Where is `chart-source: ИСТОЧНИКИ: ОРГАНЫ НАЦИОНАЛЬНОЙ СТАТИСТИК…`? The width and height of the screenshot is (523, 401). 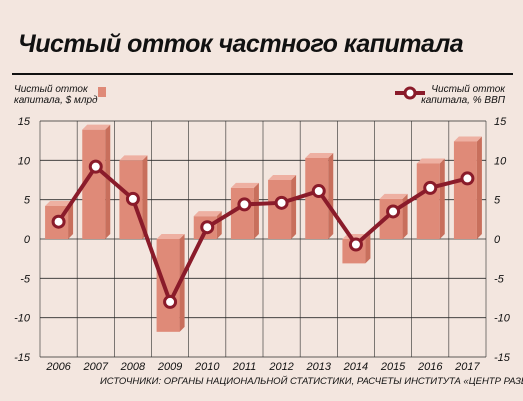
chart-source: ИСТОЧНИКИ: ОРГАНЫ НАЦИОНАЛЬНОЙ СТАТИСТИК… is located at coordinates (311, 381).